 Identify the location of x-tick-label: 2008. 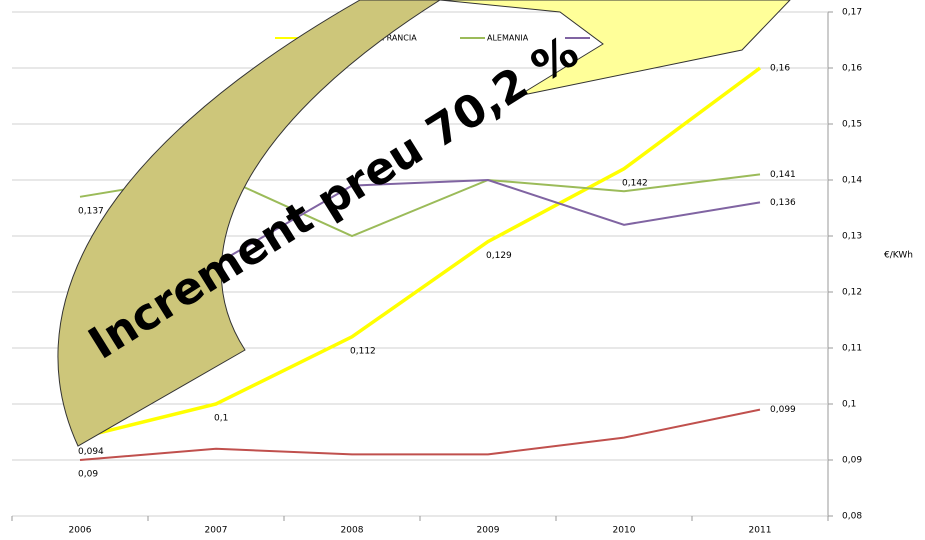
(352, 531).